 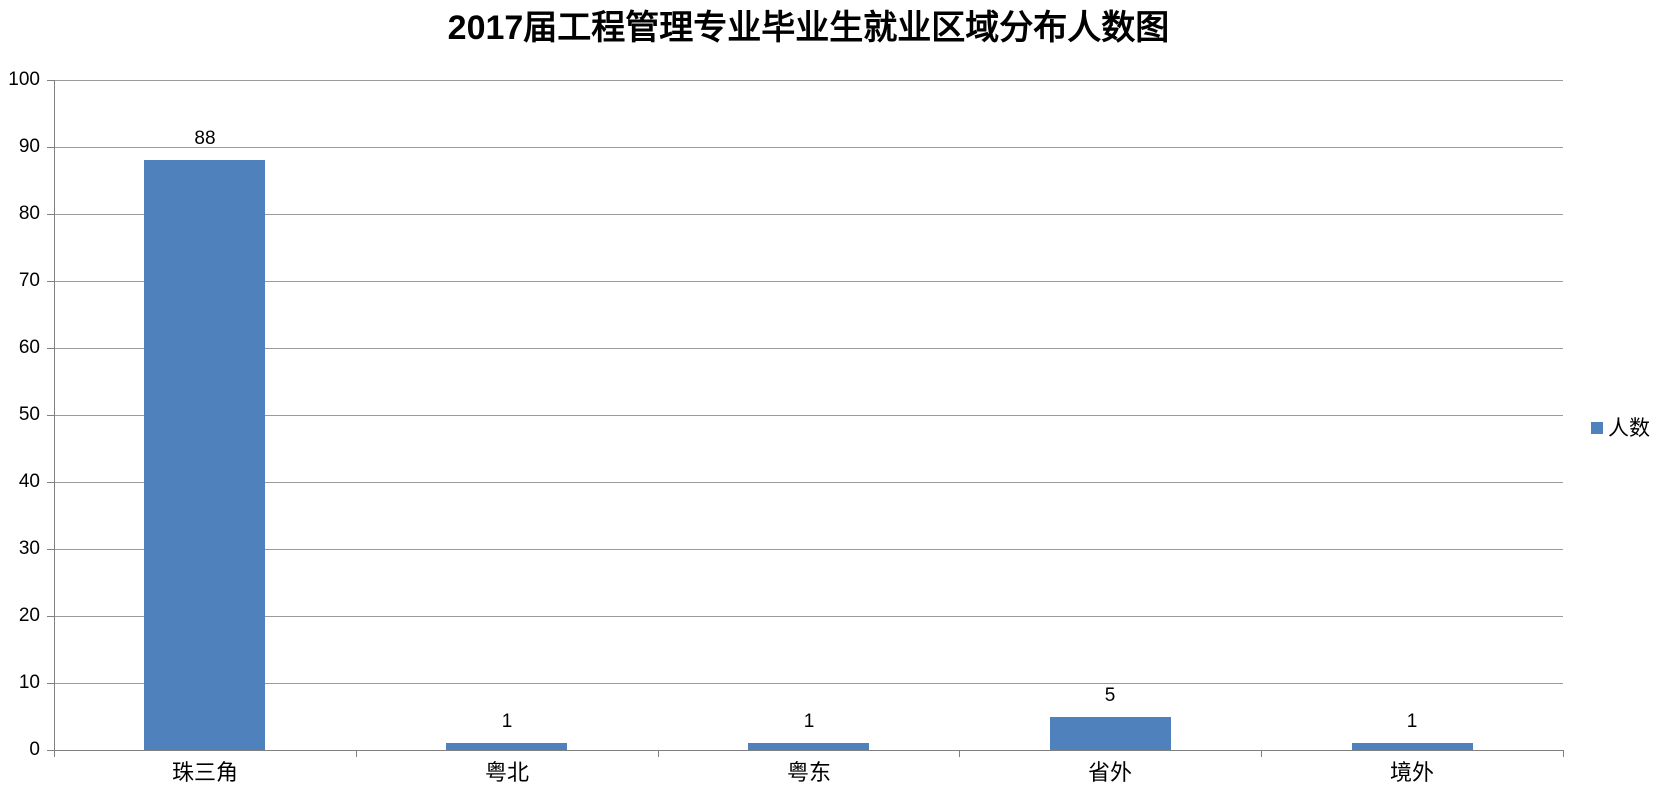 I want to click on y-tick-label: 10, so click(x=29, y=682).